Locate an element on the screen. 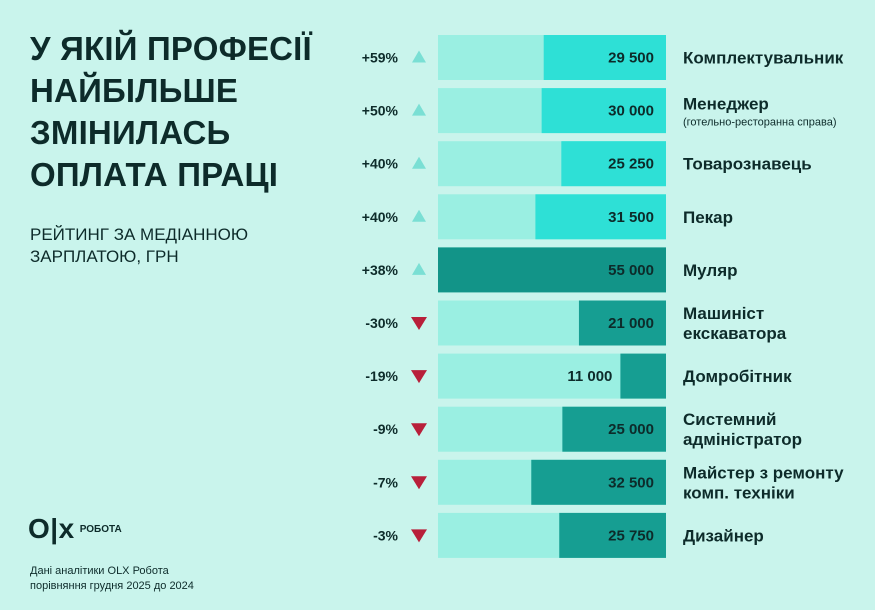 Image resolution: width=875 pixels, height=610 pixels. value-label: 55 000 is located at coordinates (631, 270).